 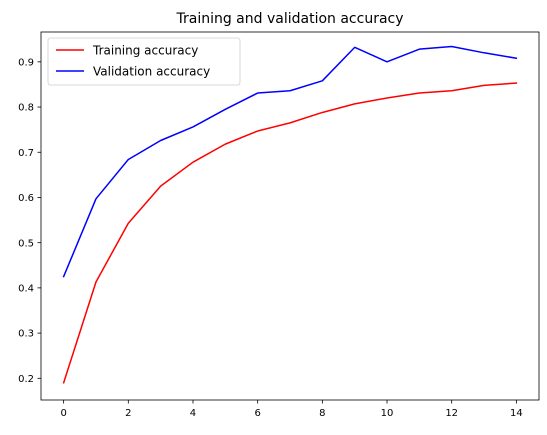 I want to click on chart-title: Training and validation accuracy, so click(x=289, y=19).